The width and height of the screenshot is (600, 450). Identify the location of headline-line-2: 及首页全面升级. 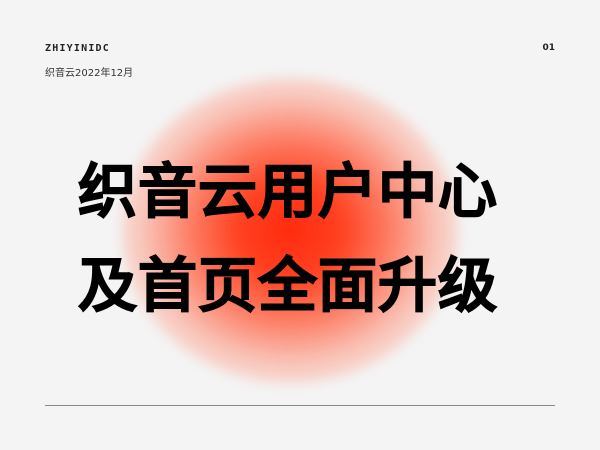
(288, 285).